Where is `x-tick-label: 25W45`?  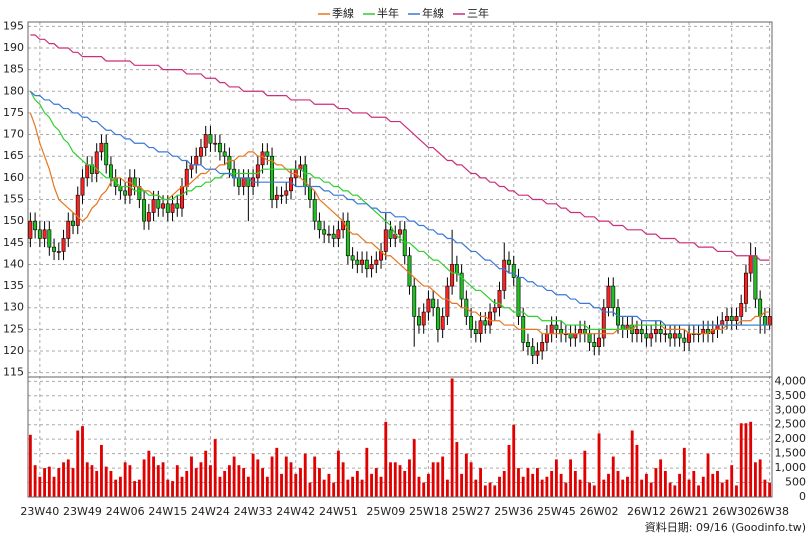 x-tick-label: 25W45 is located at coordinates (556, 511).